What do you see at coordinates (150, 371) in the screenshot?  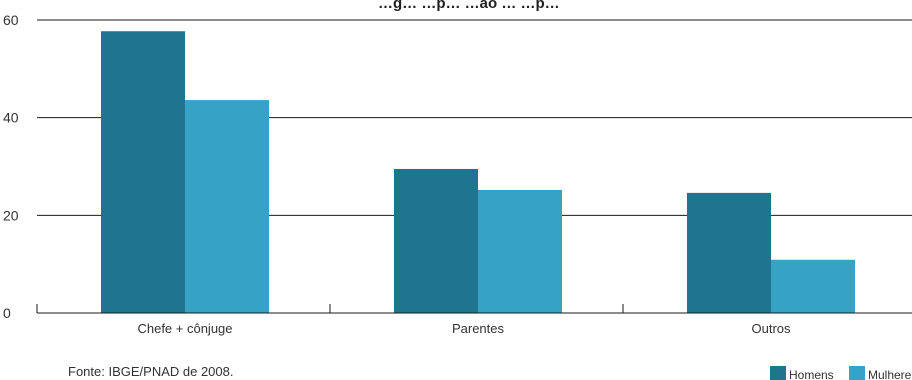 I see `source-note: Fonte: IBGE/PNAD de 2008.` at bounding box center [150, 371].